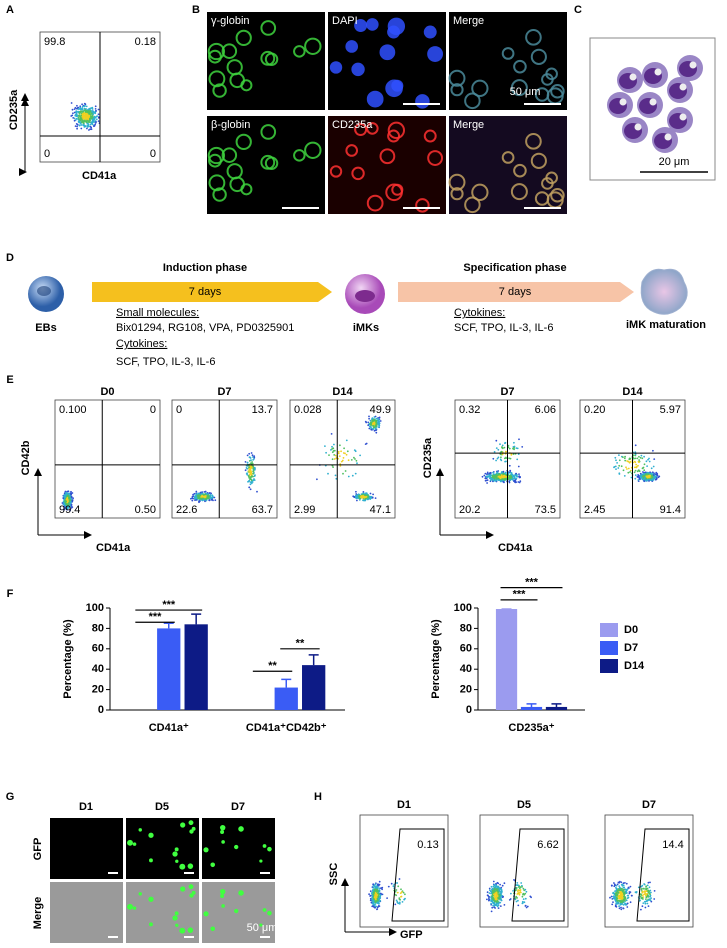 Image resolution: width=727 pixels, height=948 pixels. Describe the element at coordinates (545, 510) in the screenshot. I see `quadrant-value: 73.5` at that location.